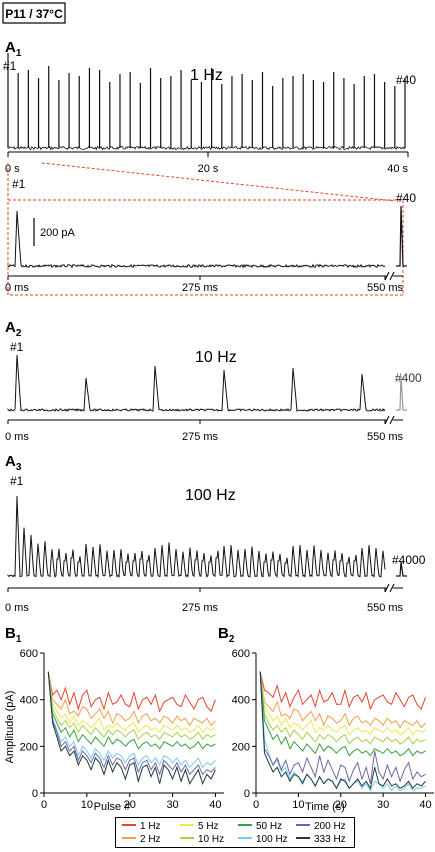  What do you see at coordinates (17, 481) in the screenshot?
I see `a3-first-pulse-label: #1` at bounding box center [17, 481].